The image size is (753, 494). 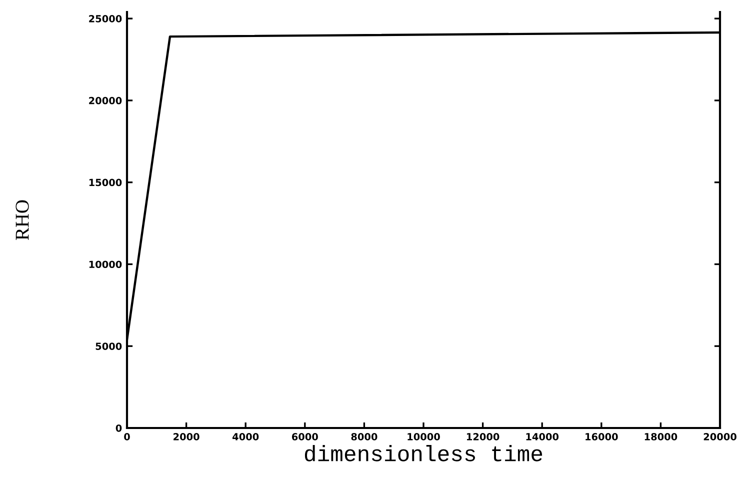 I want to click on x-tick-label: 10000, so click(x=424, y=436).